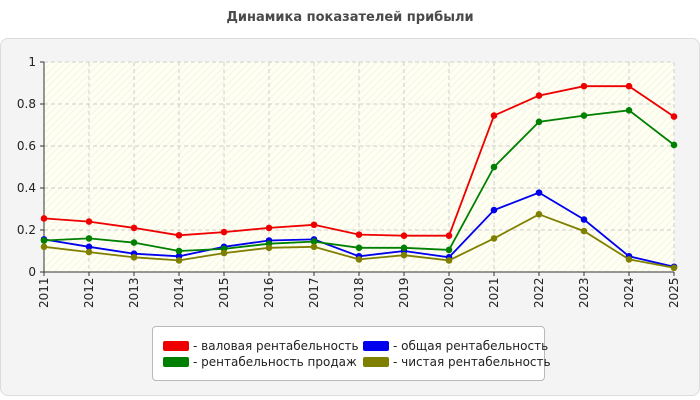  What do you see at coordinates (32, 62) in the screenshot?
I see `y-tick-label: 1` at bounding box center [32, 62].